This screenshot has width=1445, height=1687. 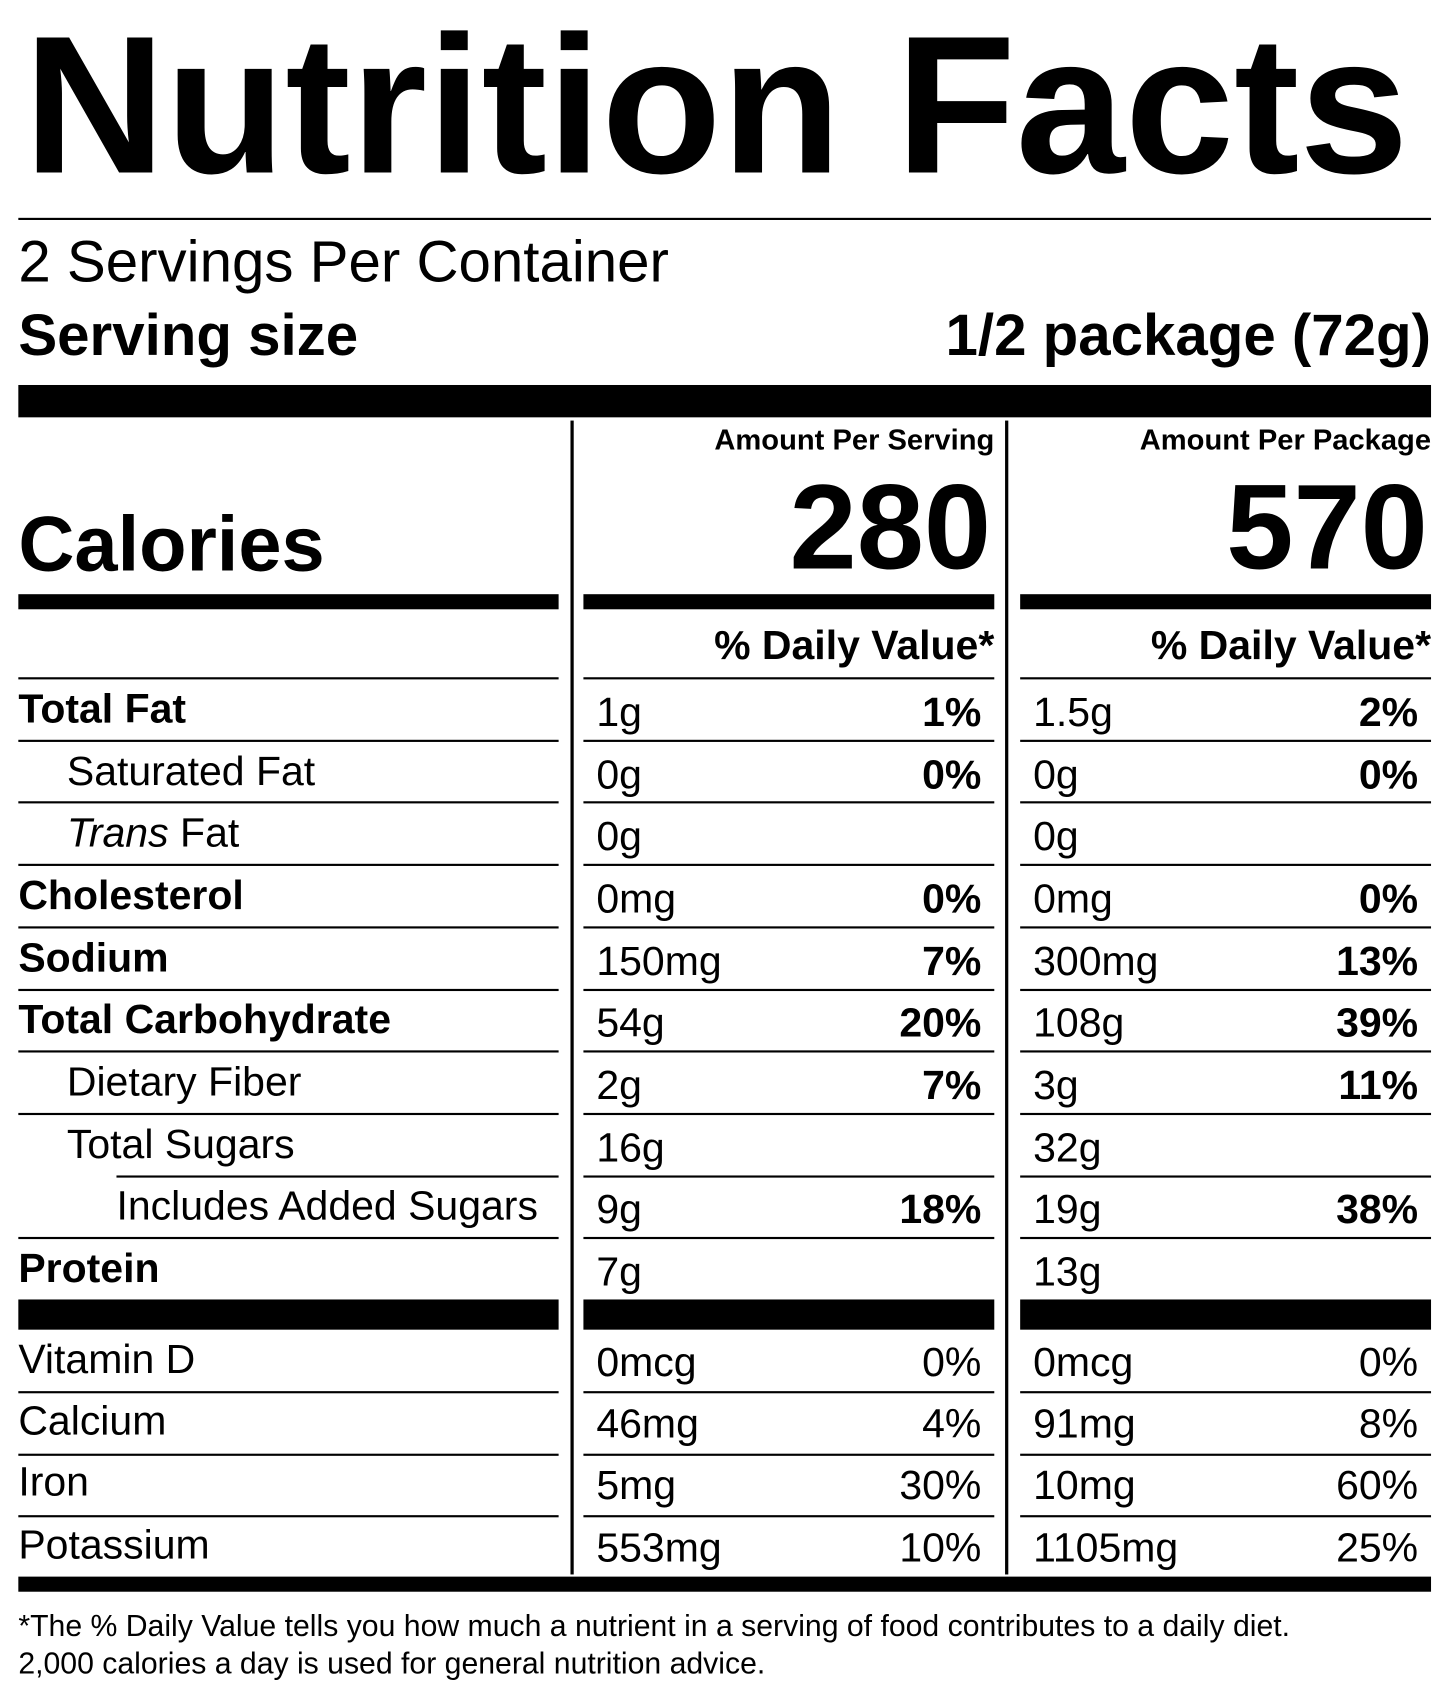 What do you see at coordinates (114, 1545) in the screenshot?
I see `vitamin-label: Potassium` at bounding box center [114, 1545].